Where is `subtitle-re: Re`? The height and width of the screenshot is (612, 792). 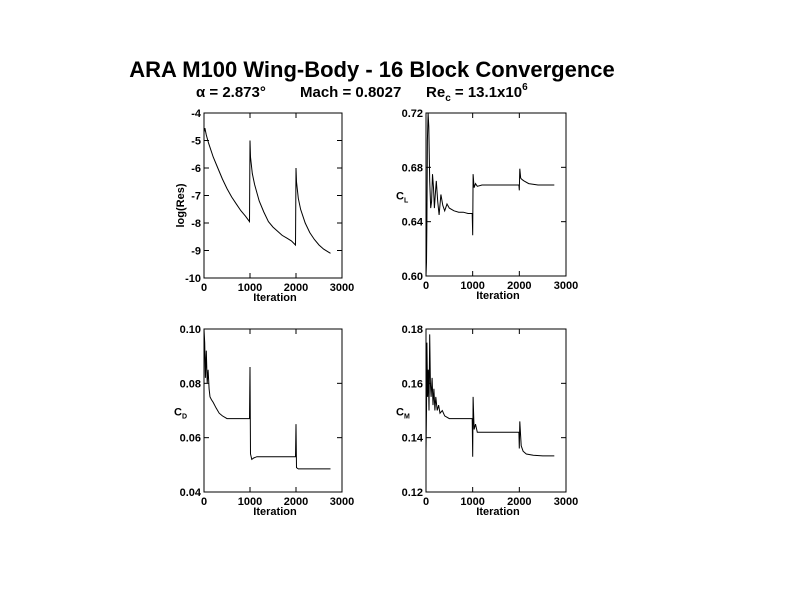
subtitle-re: Re is located at coordinates (435, 92).